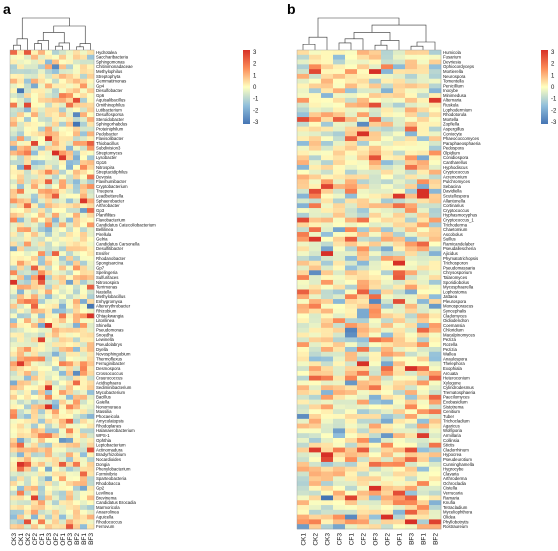 The height and width of the screenshot is (551, 558). I want to click on row-label: Streptophyta, so click(108, 76).